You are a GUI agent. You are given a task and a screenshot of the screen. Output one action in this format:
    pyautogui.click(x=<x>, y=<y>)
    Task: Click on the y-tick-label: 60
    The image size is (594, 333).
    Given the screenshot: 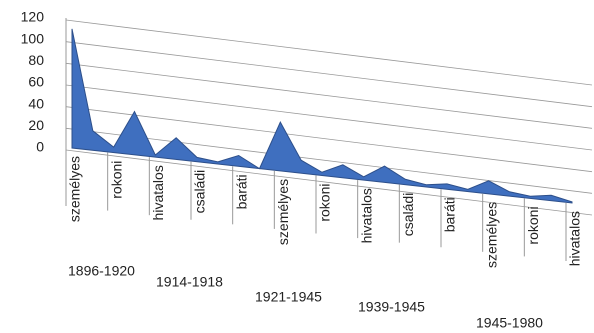 What is the action you would take?
    pyautogui.click(x=36, y=82)
    